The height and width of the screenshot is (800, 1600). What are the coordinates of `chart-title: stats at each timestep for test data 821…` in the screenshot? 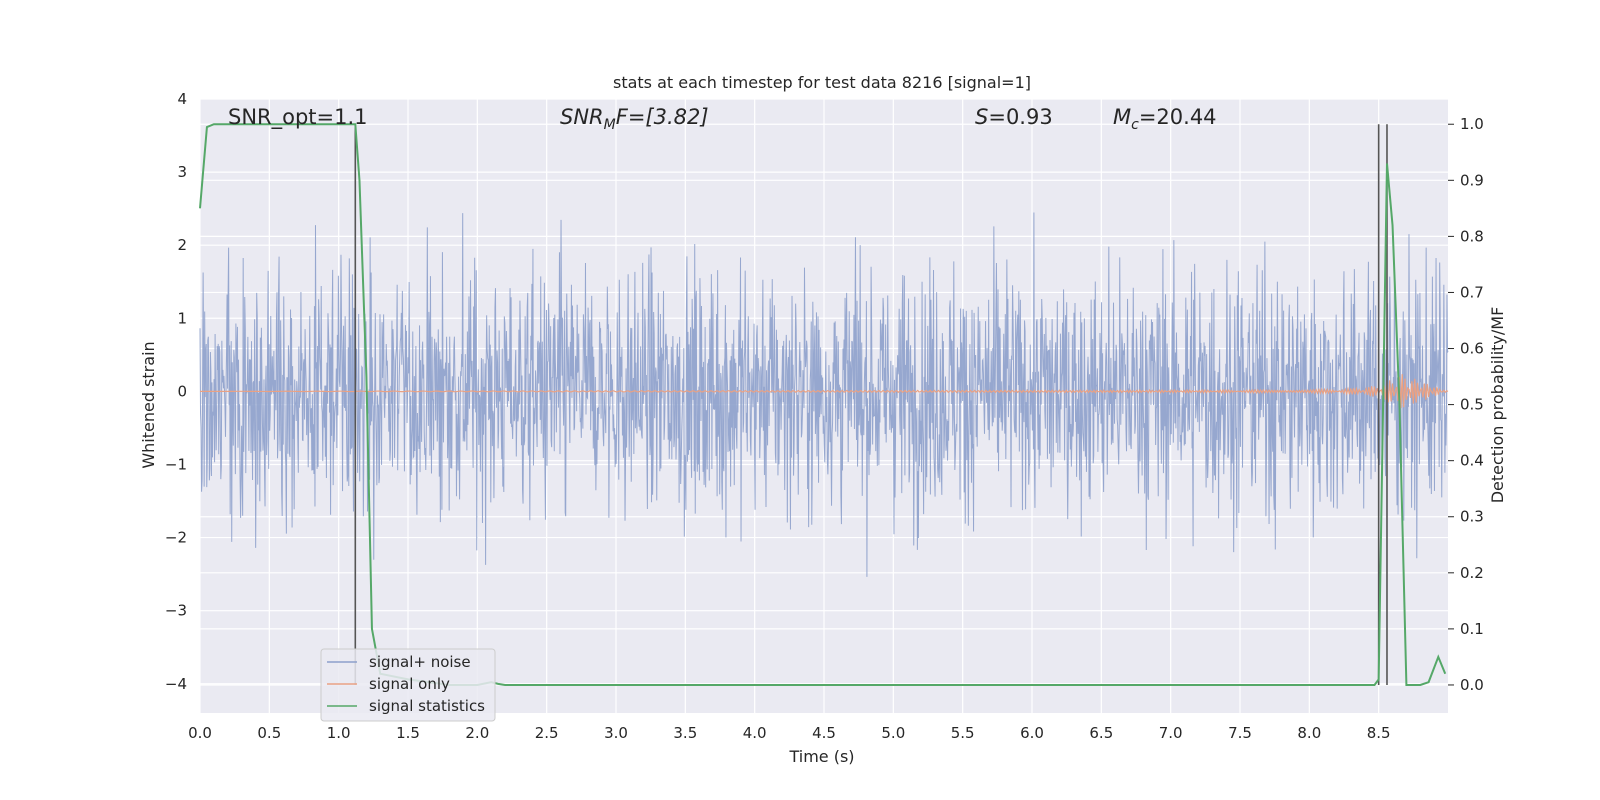 It's located at (822, 82).